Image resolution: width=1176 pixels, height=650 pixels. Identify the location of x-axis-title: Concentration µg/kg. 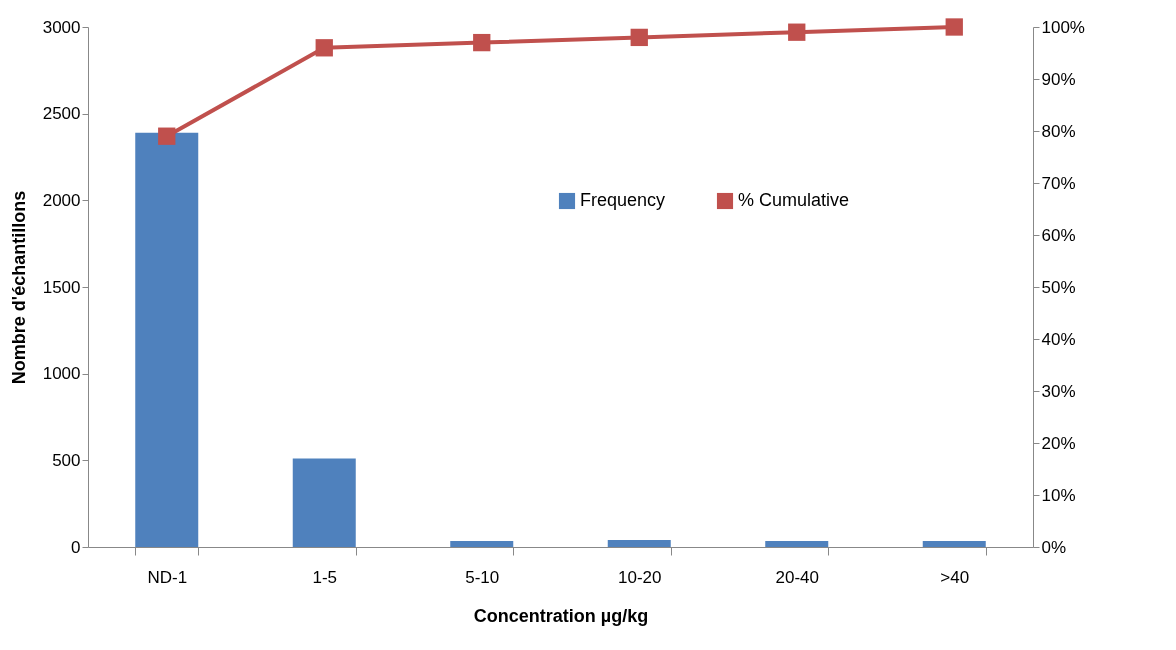
(561, 615).